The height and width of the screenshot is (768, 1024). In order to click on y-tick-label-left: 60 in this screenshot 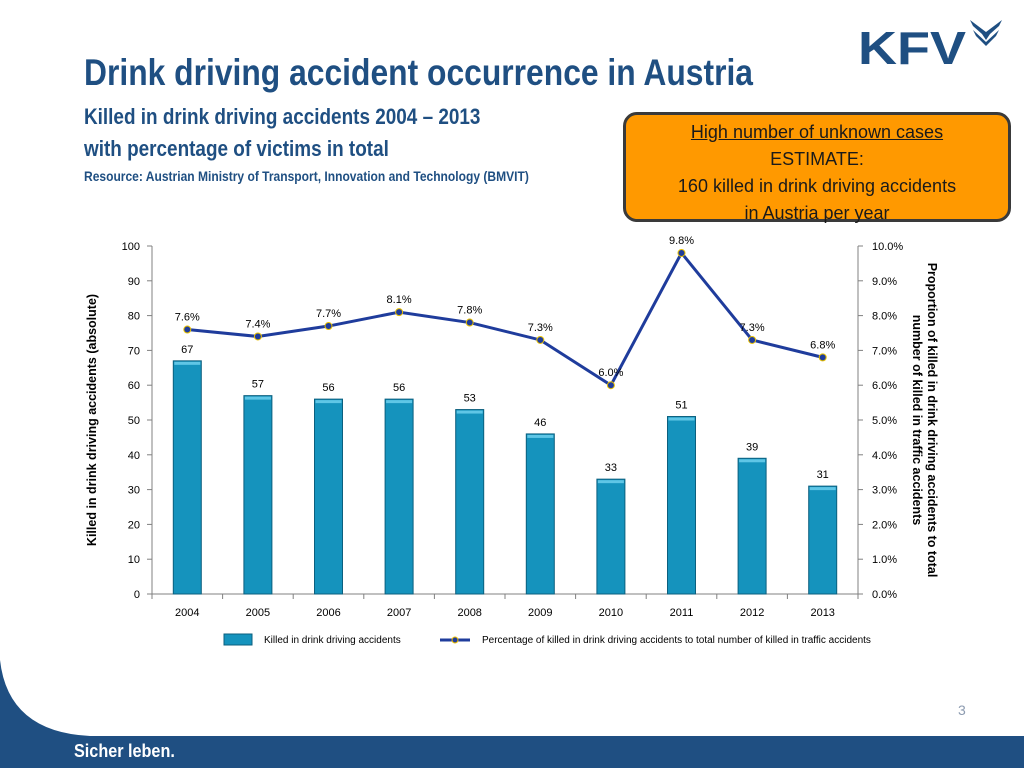, I will do `click(134, 386)`.